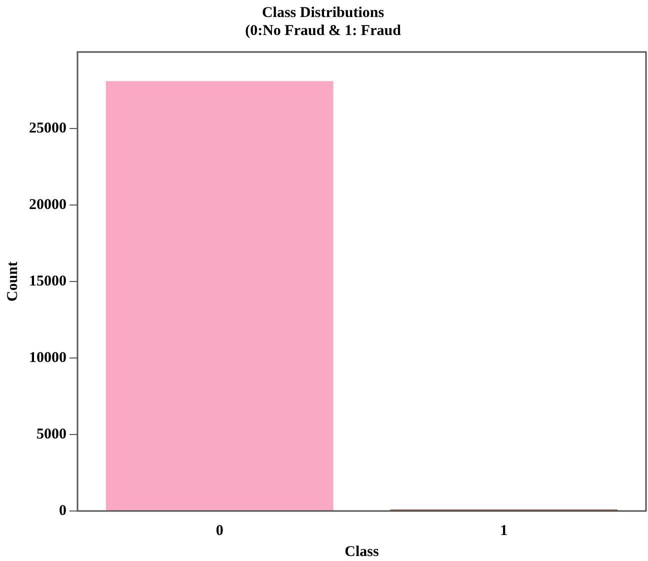 The width and height of the screenshot is (648, 561). I want to click on y-tick-label: 10000, so click(47, 358).